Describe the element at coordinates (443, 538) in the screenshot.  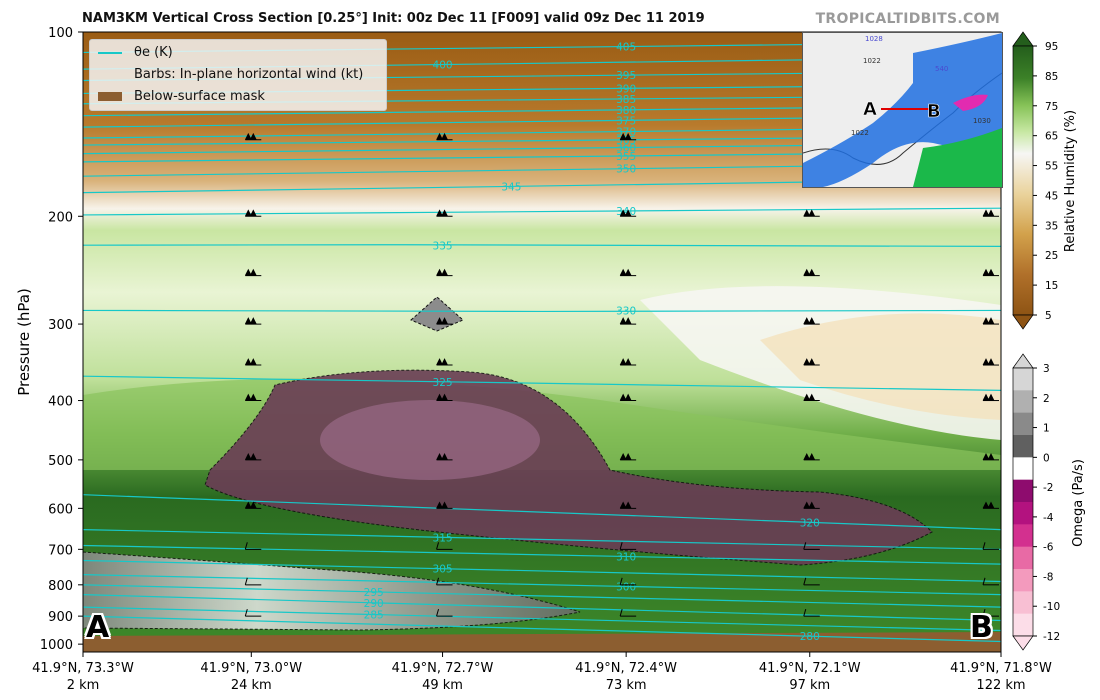
I see `theta-e-label: 315` at that location.